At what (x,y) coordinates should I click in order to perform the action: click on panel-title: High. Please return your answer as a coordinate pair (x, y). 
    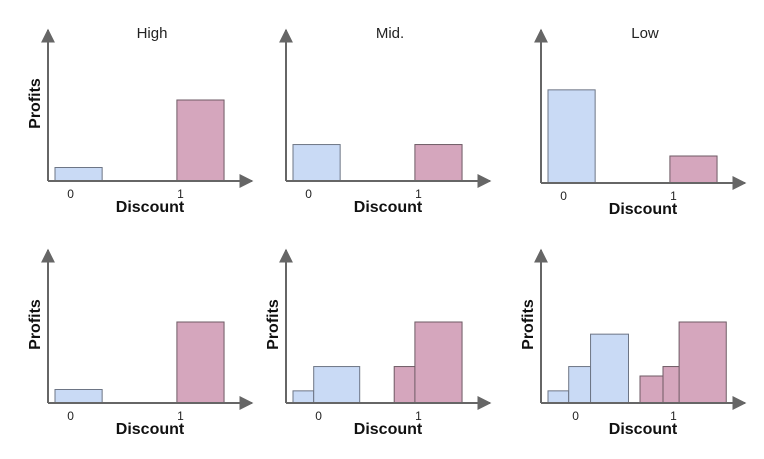
    Looking at the image, I should click on (152, 33).